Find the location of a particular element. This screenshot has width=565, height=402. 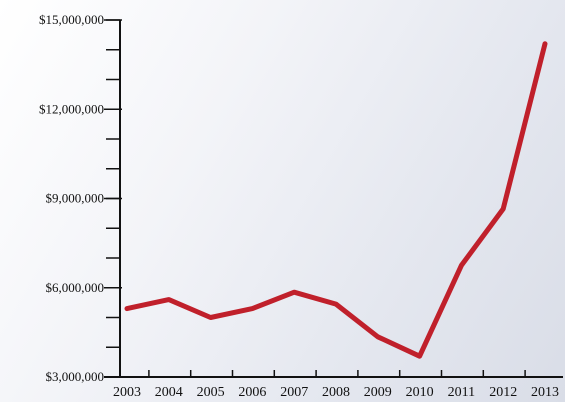

x-tick-label: 2009 is located at coordinates (378, 392).